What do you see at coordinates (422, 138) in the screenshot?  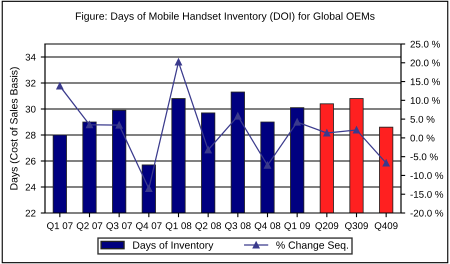 I see `y2-tick-label: 0.0 %` at bounding box center [422, 138].